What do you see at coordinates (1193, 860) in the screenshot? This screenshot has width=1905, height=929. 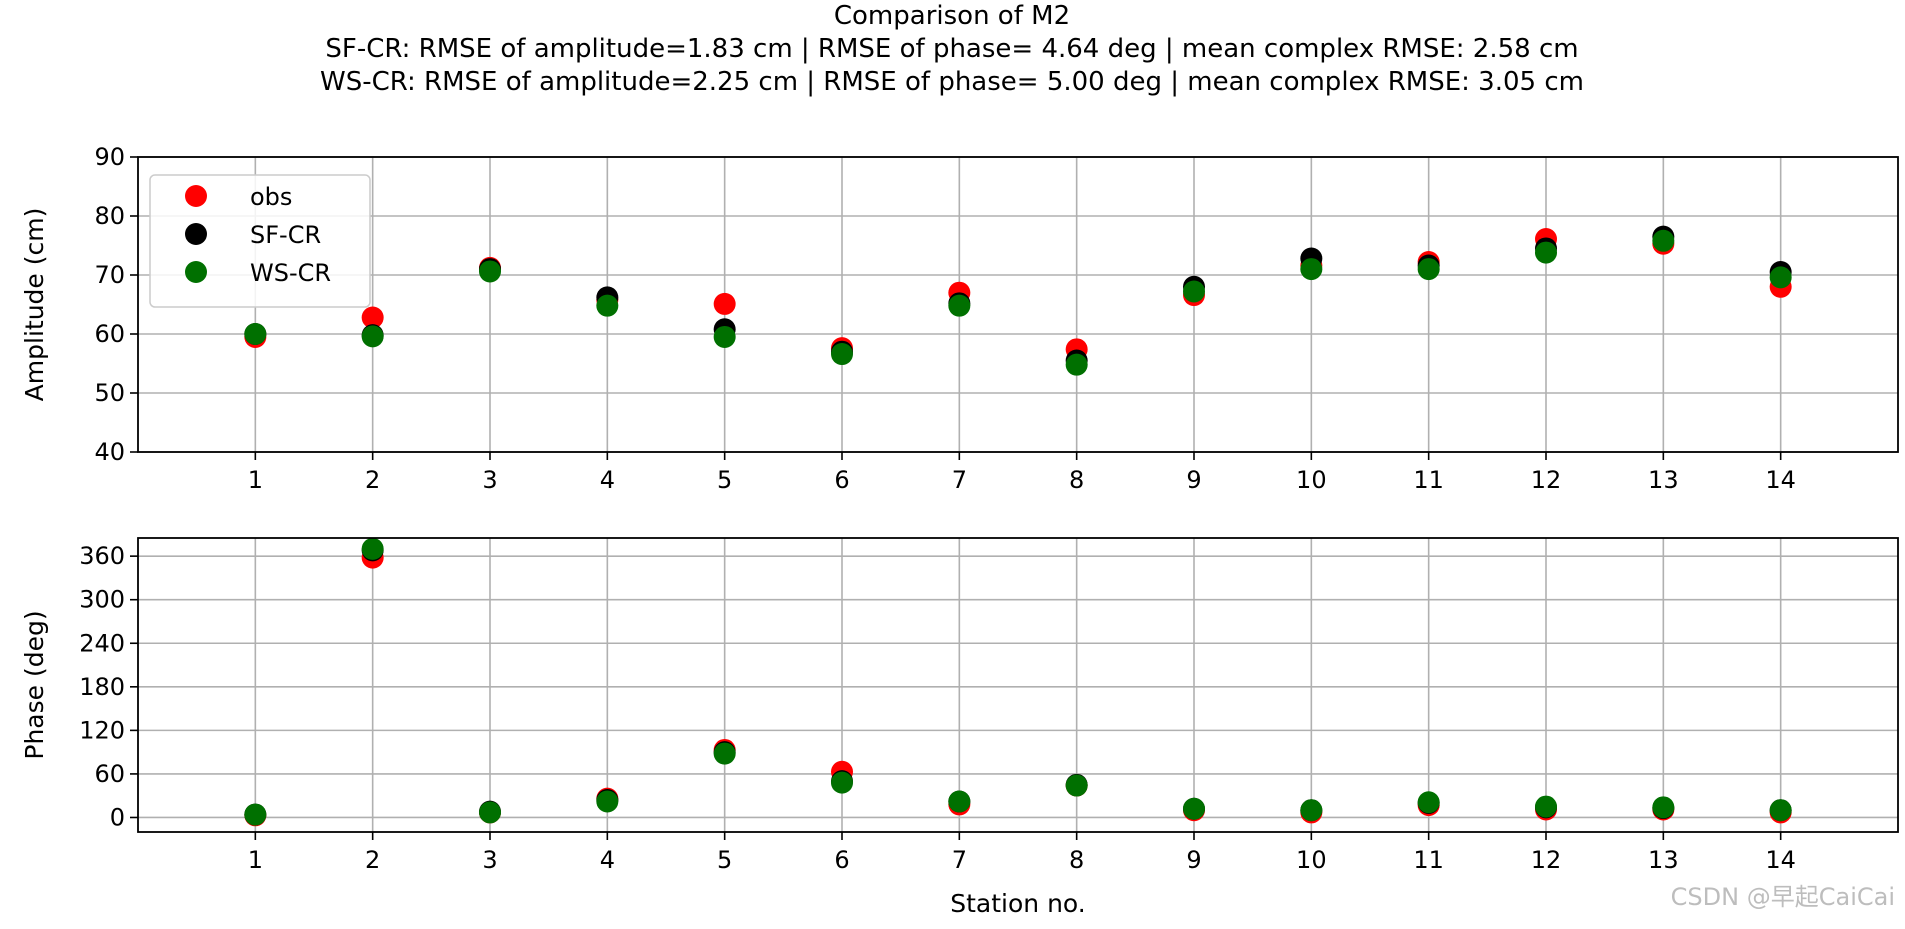 I see `phase-xtick-label-9: 9` at bounding box center [1193, 860].